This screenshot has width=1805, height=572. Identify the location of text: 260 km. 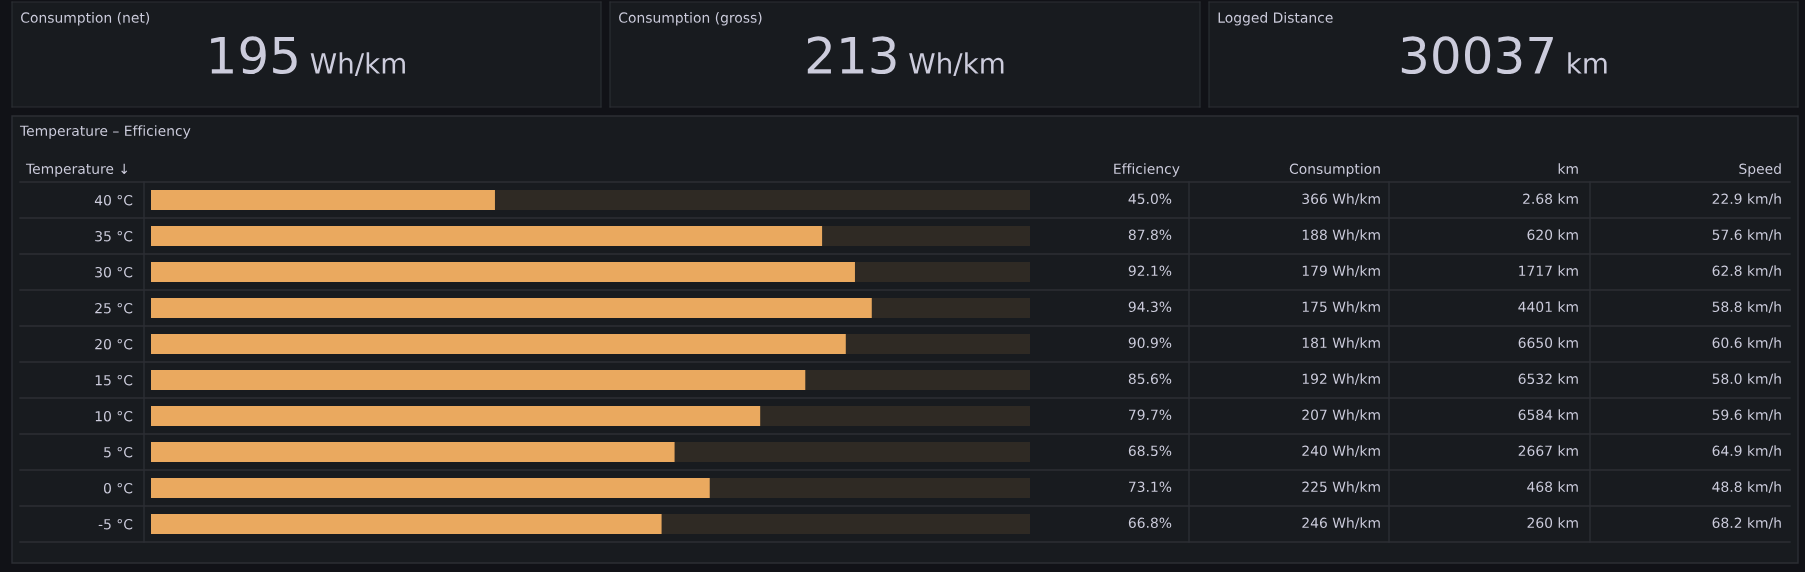
(1552, 523).